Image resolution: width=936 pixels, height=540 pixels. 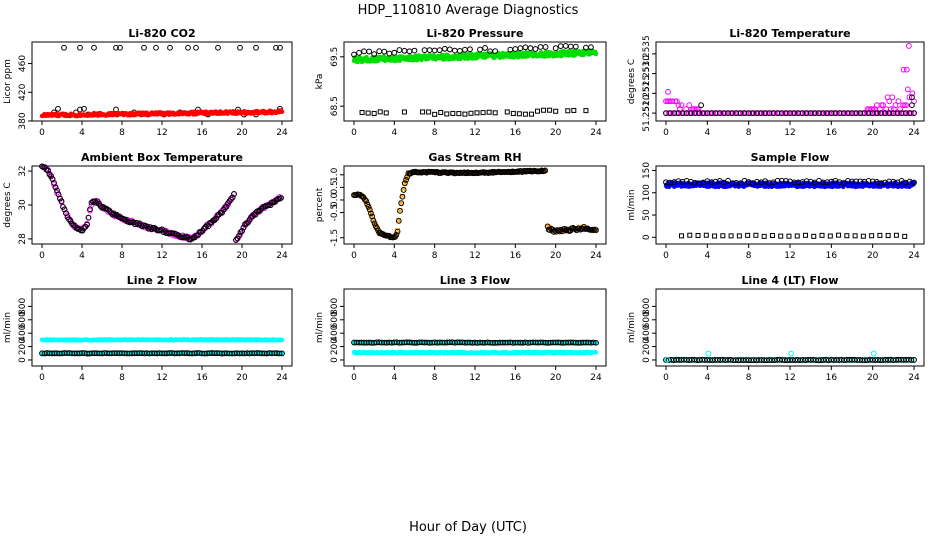 I want to click on panel-title: Li-820 Pressure, so click(x=475, y=33).